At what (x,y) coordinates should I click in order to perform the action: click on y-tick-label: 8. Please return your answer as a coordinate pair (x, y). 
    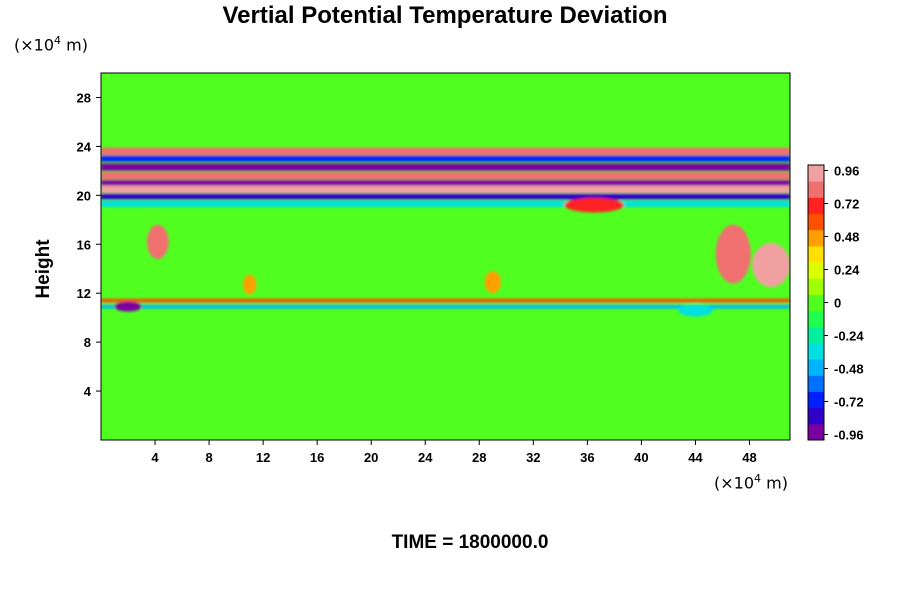
    Looking at the image, I should click on (87, 342).